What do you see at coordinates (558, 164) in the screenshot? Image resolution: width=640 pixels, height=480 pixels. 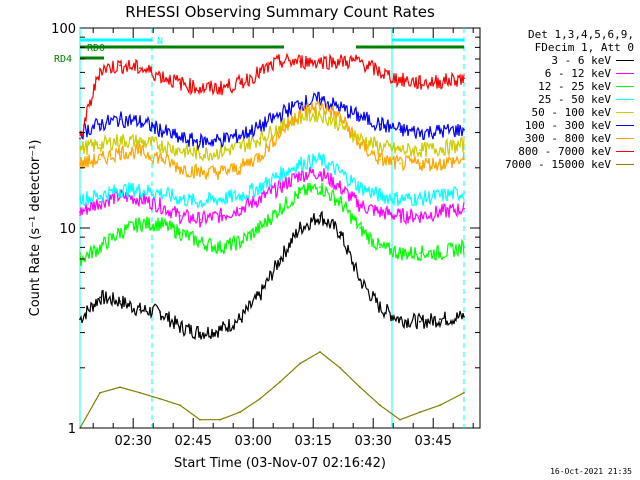 I see `legend-entry-8: 7000 - 15000 keV` at bounding box center [558, 164].